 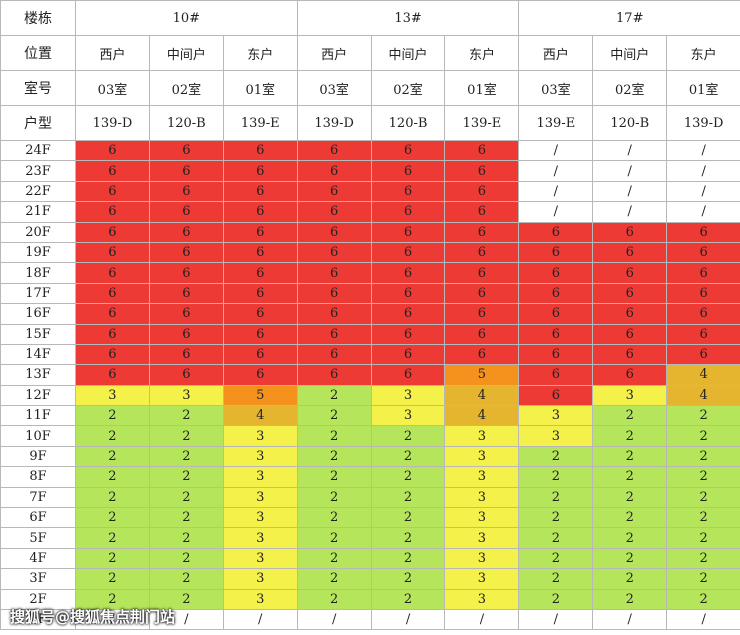 What do you see at coordinates (370, 334) in the screenshot?
I see `floor-row: 15F 6 6 6 6 6 6 6 6 6` at bounding box center [370, 334].